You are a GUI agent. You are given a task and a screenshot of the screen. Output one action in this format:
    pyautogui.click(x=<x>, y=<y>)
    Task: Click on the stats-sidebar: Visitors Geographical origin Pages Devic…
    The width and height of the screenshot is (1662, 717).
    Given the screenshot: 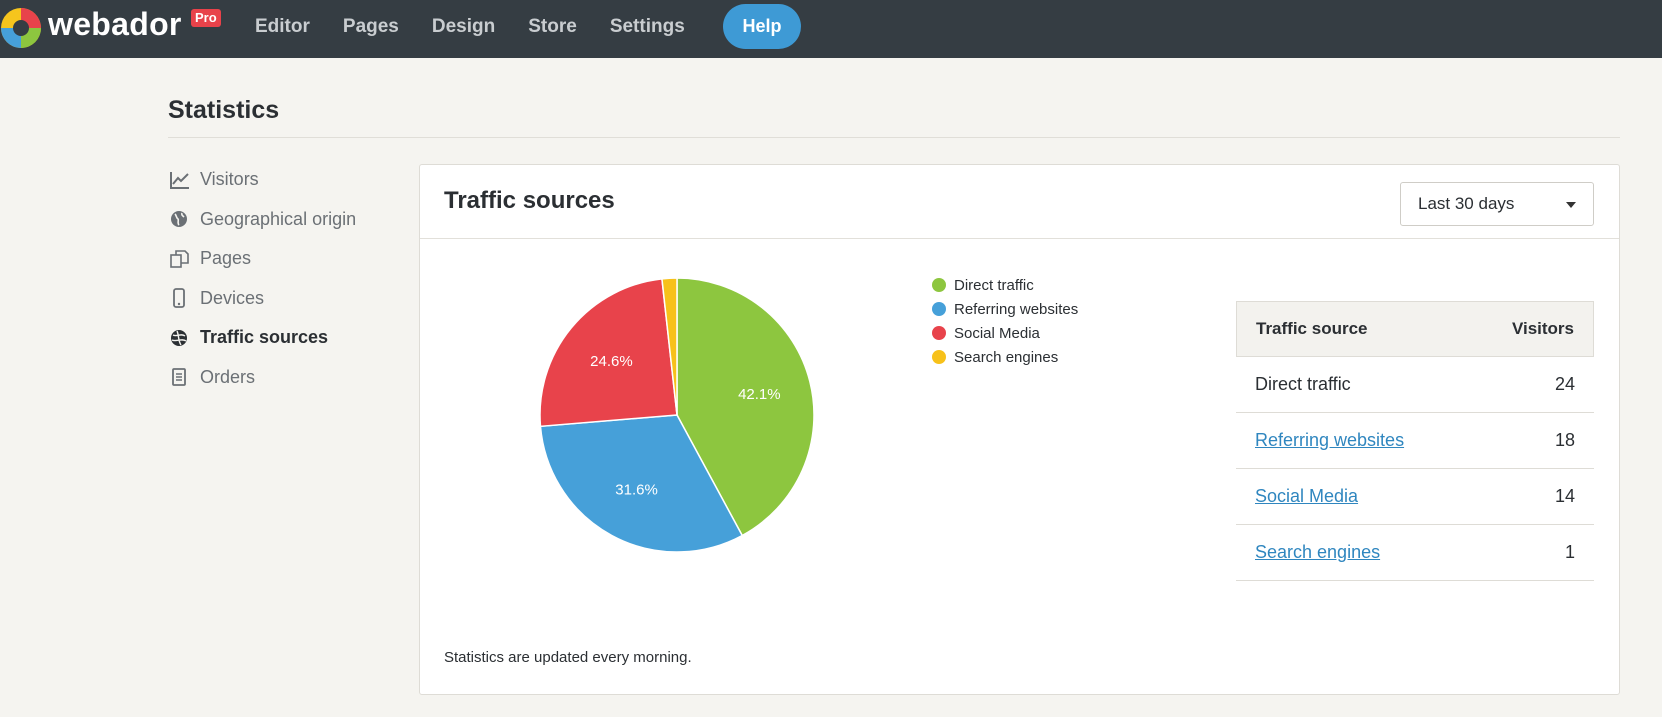 What is the action you would take?
    pyautogui.click(x=290, y=278)
    